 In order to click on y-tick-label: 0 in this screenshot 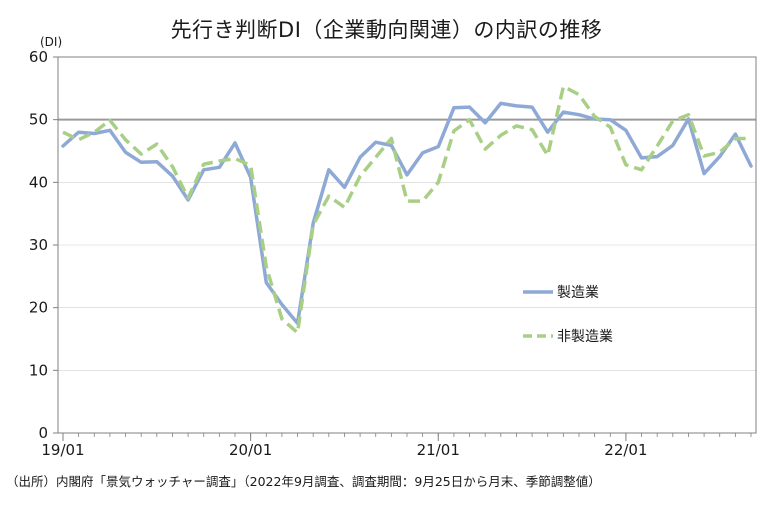, I will do `click(43, 433)`.